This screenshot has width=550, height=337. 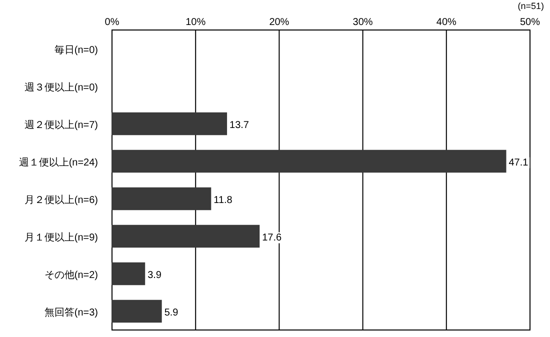 I want to click on data-label: 17.6, so click(x=272, y=238).